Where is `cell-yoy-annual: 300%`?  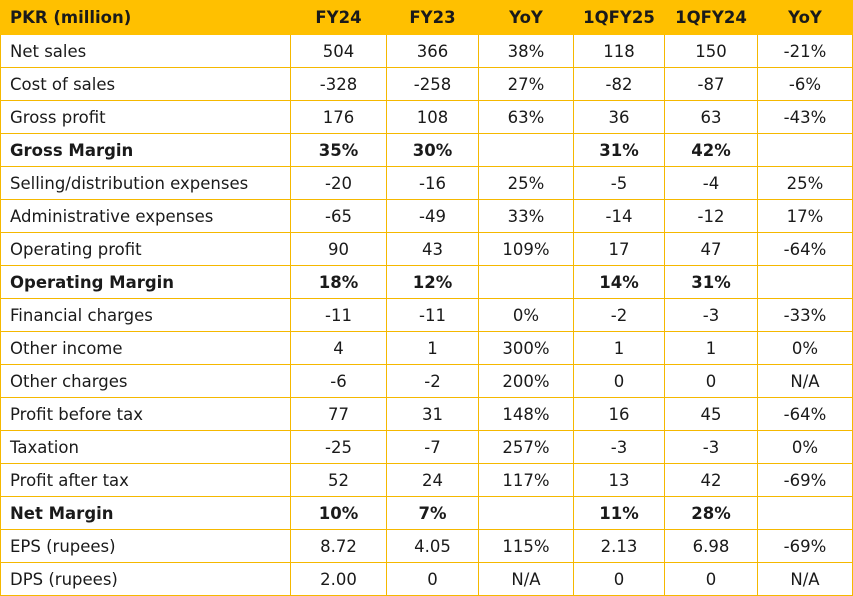
cell-yoy-annual: 300% is located at coordinates (526, 348).